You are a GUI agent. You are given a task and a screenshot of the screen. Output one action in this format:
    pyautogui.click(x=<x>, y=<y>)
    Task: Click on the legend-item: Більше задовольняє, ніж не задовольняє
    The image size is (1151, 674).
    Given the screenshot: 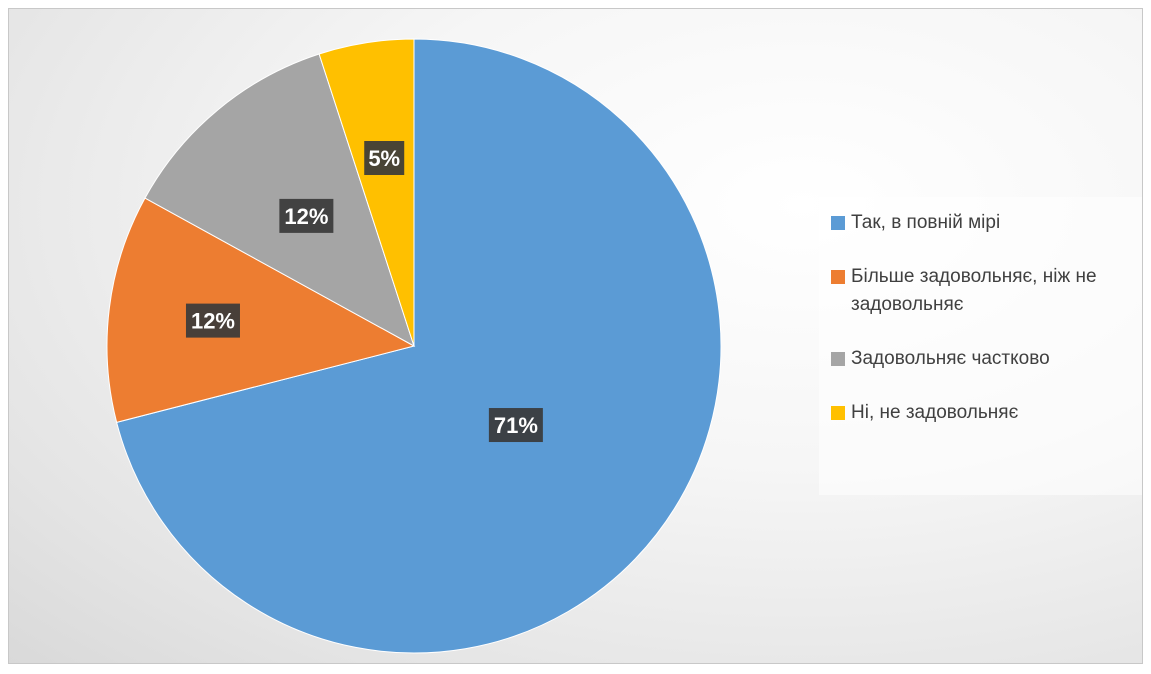 What is the action you would take?
    pyautogui.click(x=986, y=291)
    